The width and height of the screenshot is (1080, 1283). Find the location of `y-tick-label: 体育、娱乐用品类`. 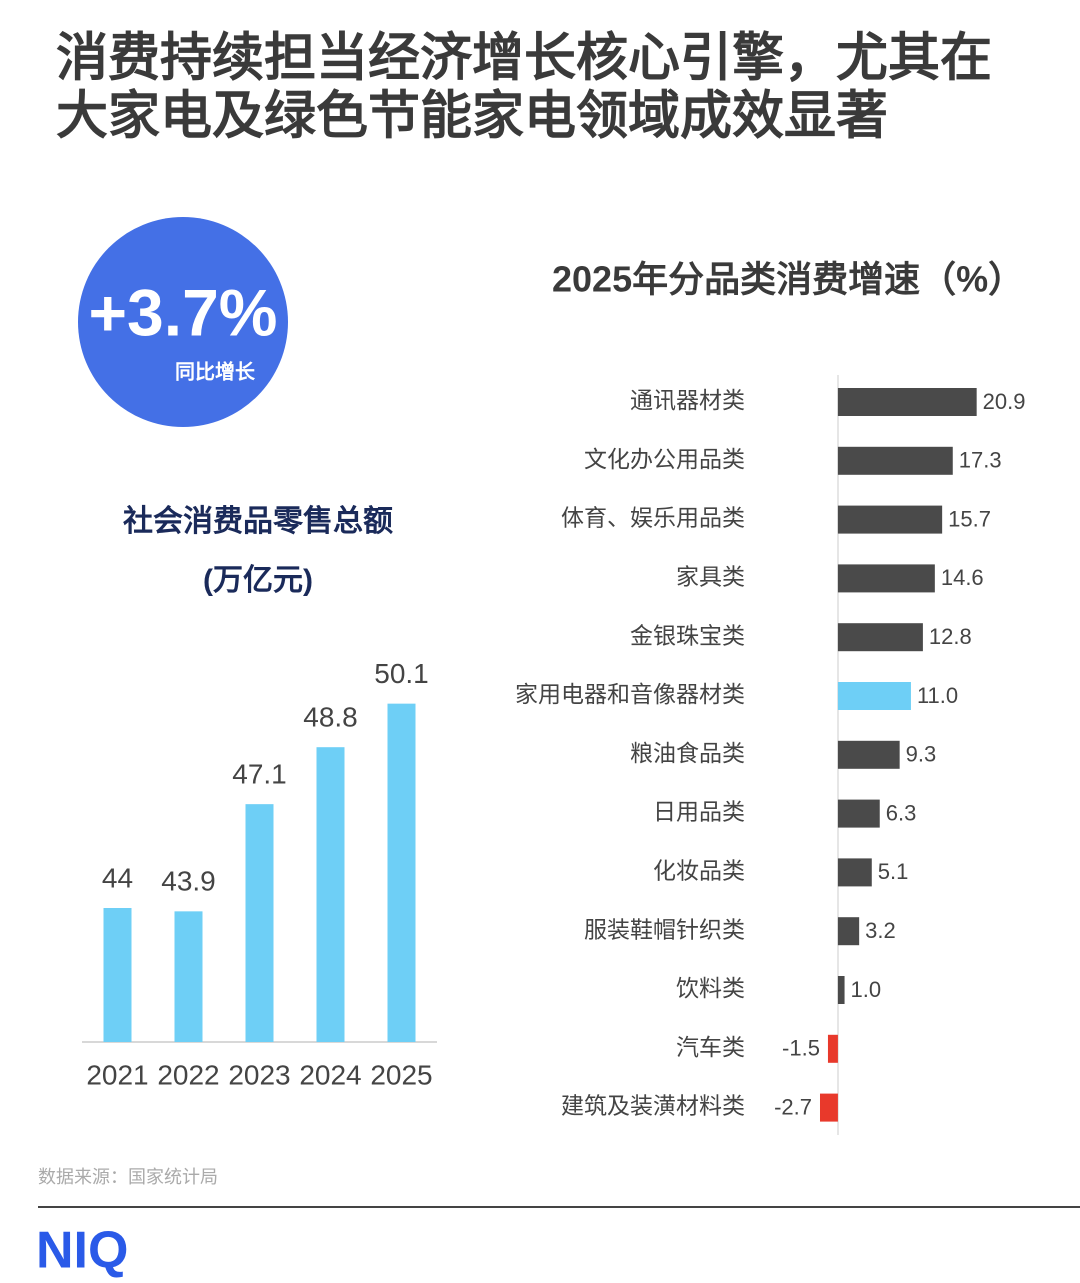

y-tick-label: 体育、娱乐用品类 is located at coordinates (653, 518).